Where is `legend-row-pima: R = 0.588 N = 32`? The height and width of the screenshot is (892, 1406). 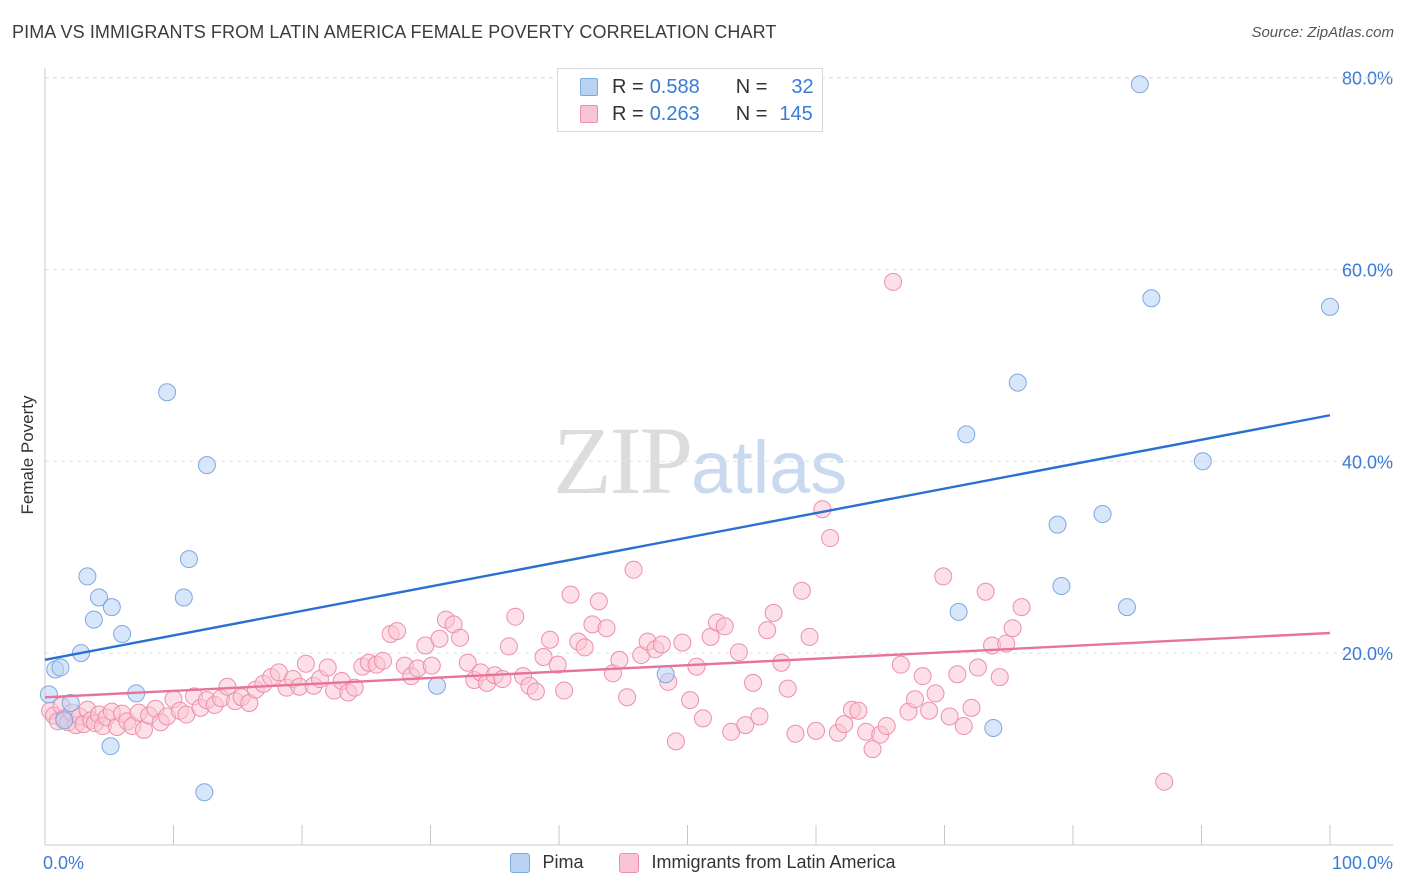 legend-row-pima: R = 0.588 N = 32 is located at coordinates (697, 87).